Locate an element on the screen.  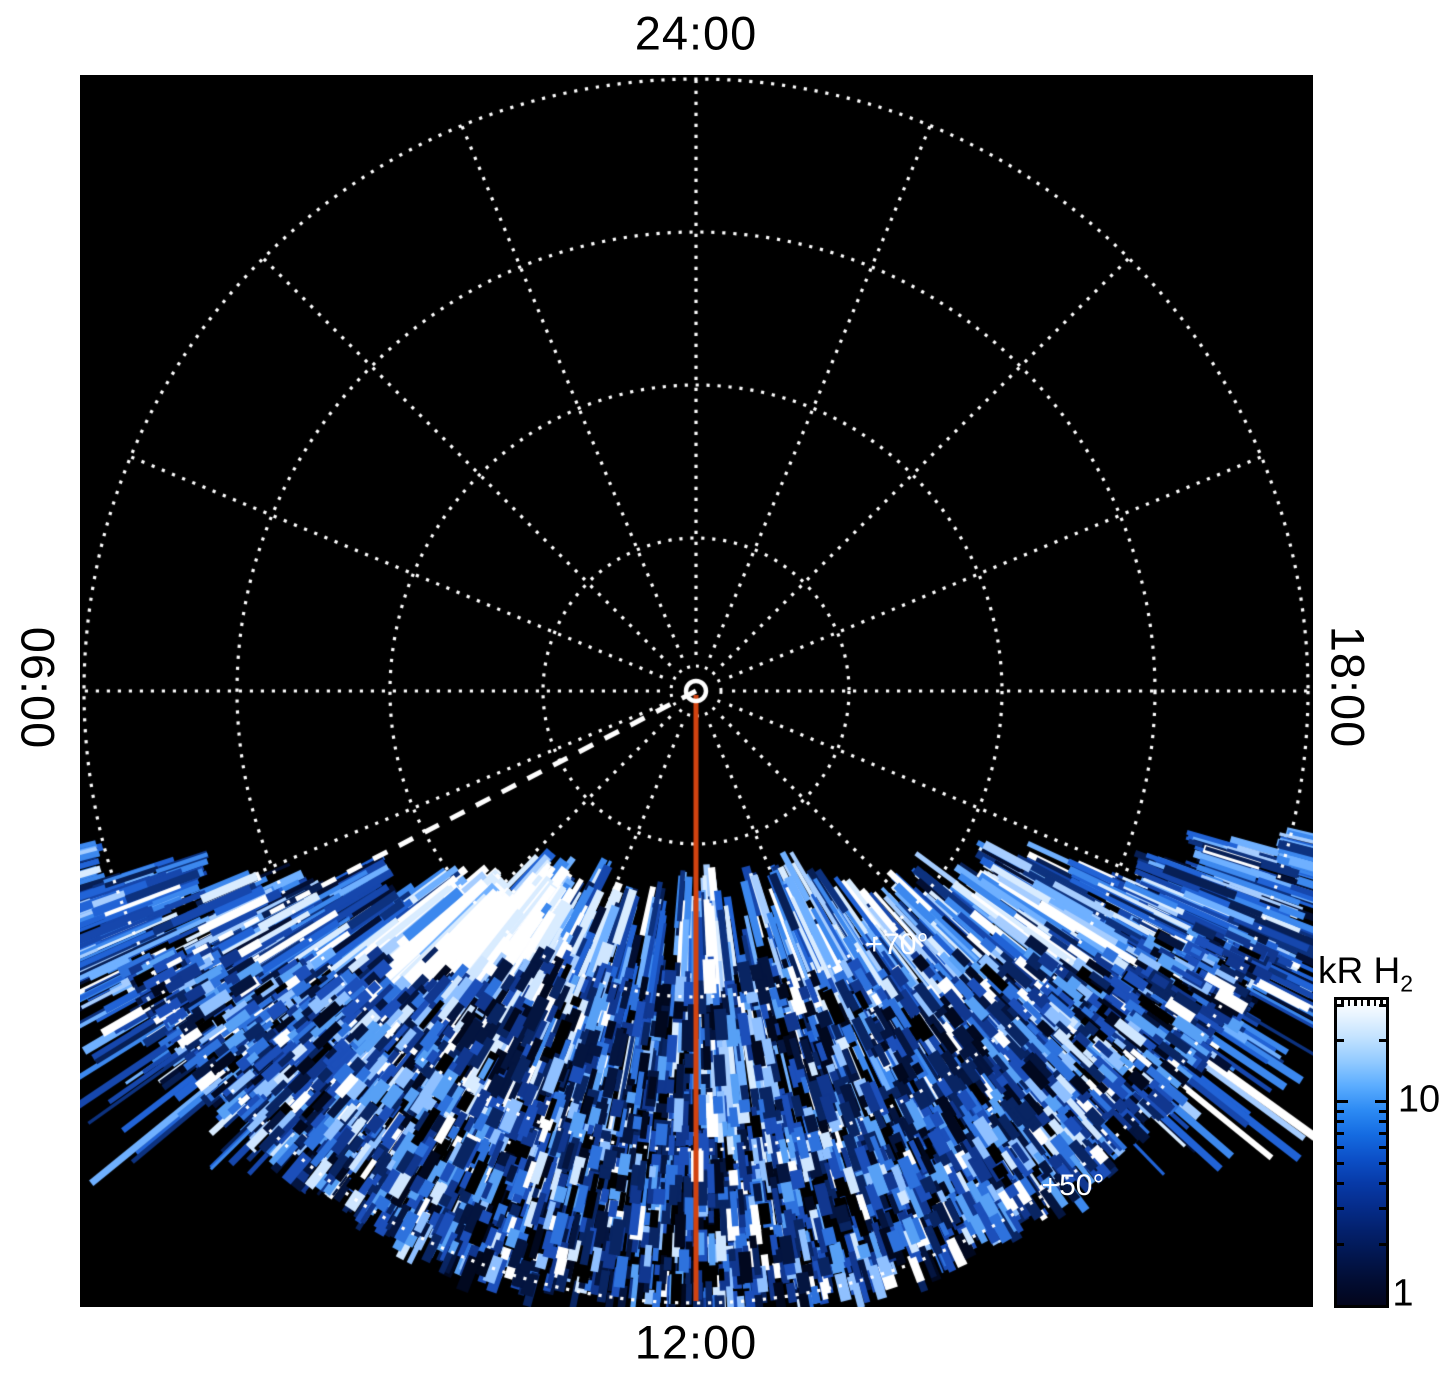
colorbar-gradient is located at coordinates (1361, 1152).